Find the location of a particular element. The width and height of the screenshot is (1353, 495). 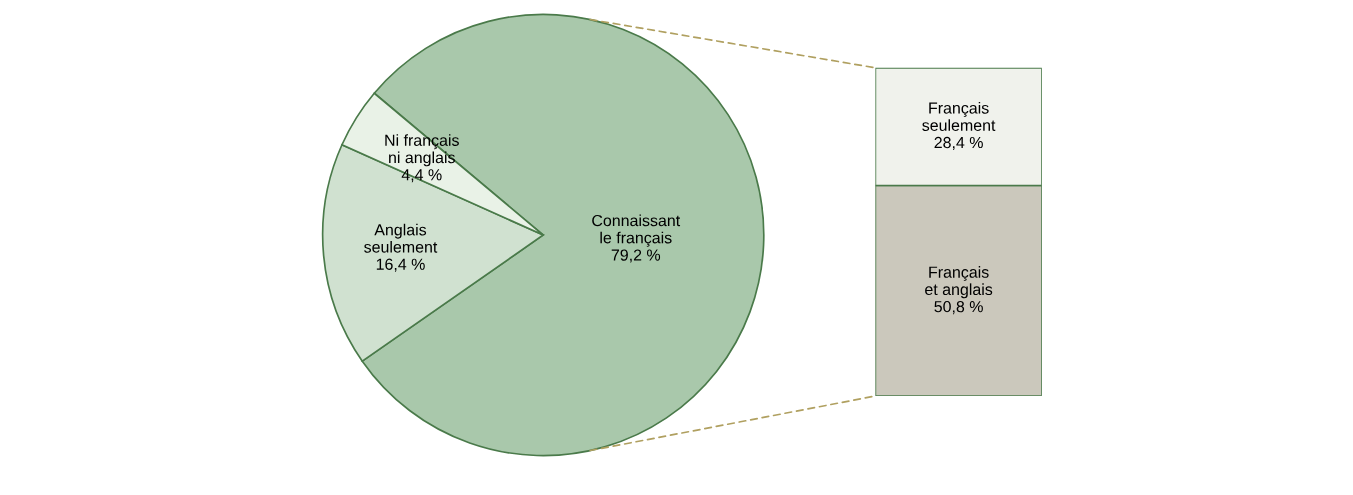

data-label: 28,4 % is located at coordinates (958, 143).